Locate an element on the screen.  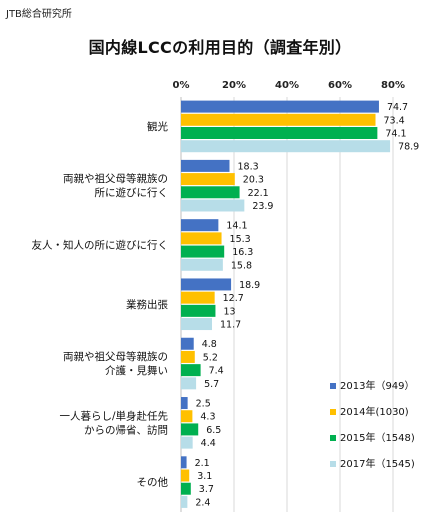
legend-label: 2015年（1548) is located at coordinates (377, 437).